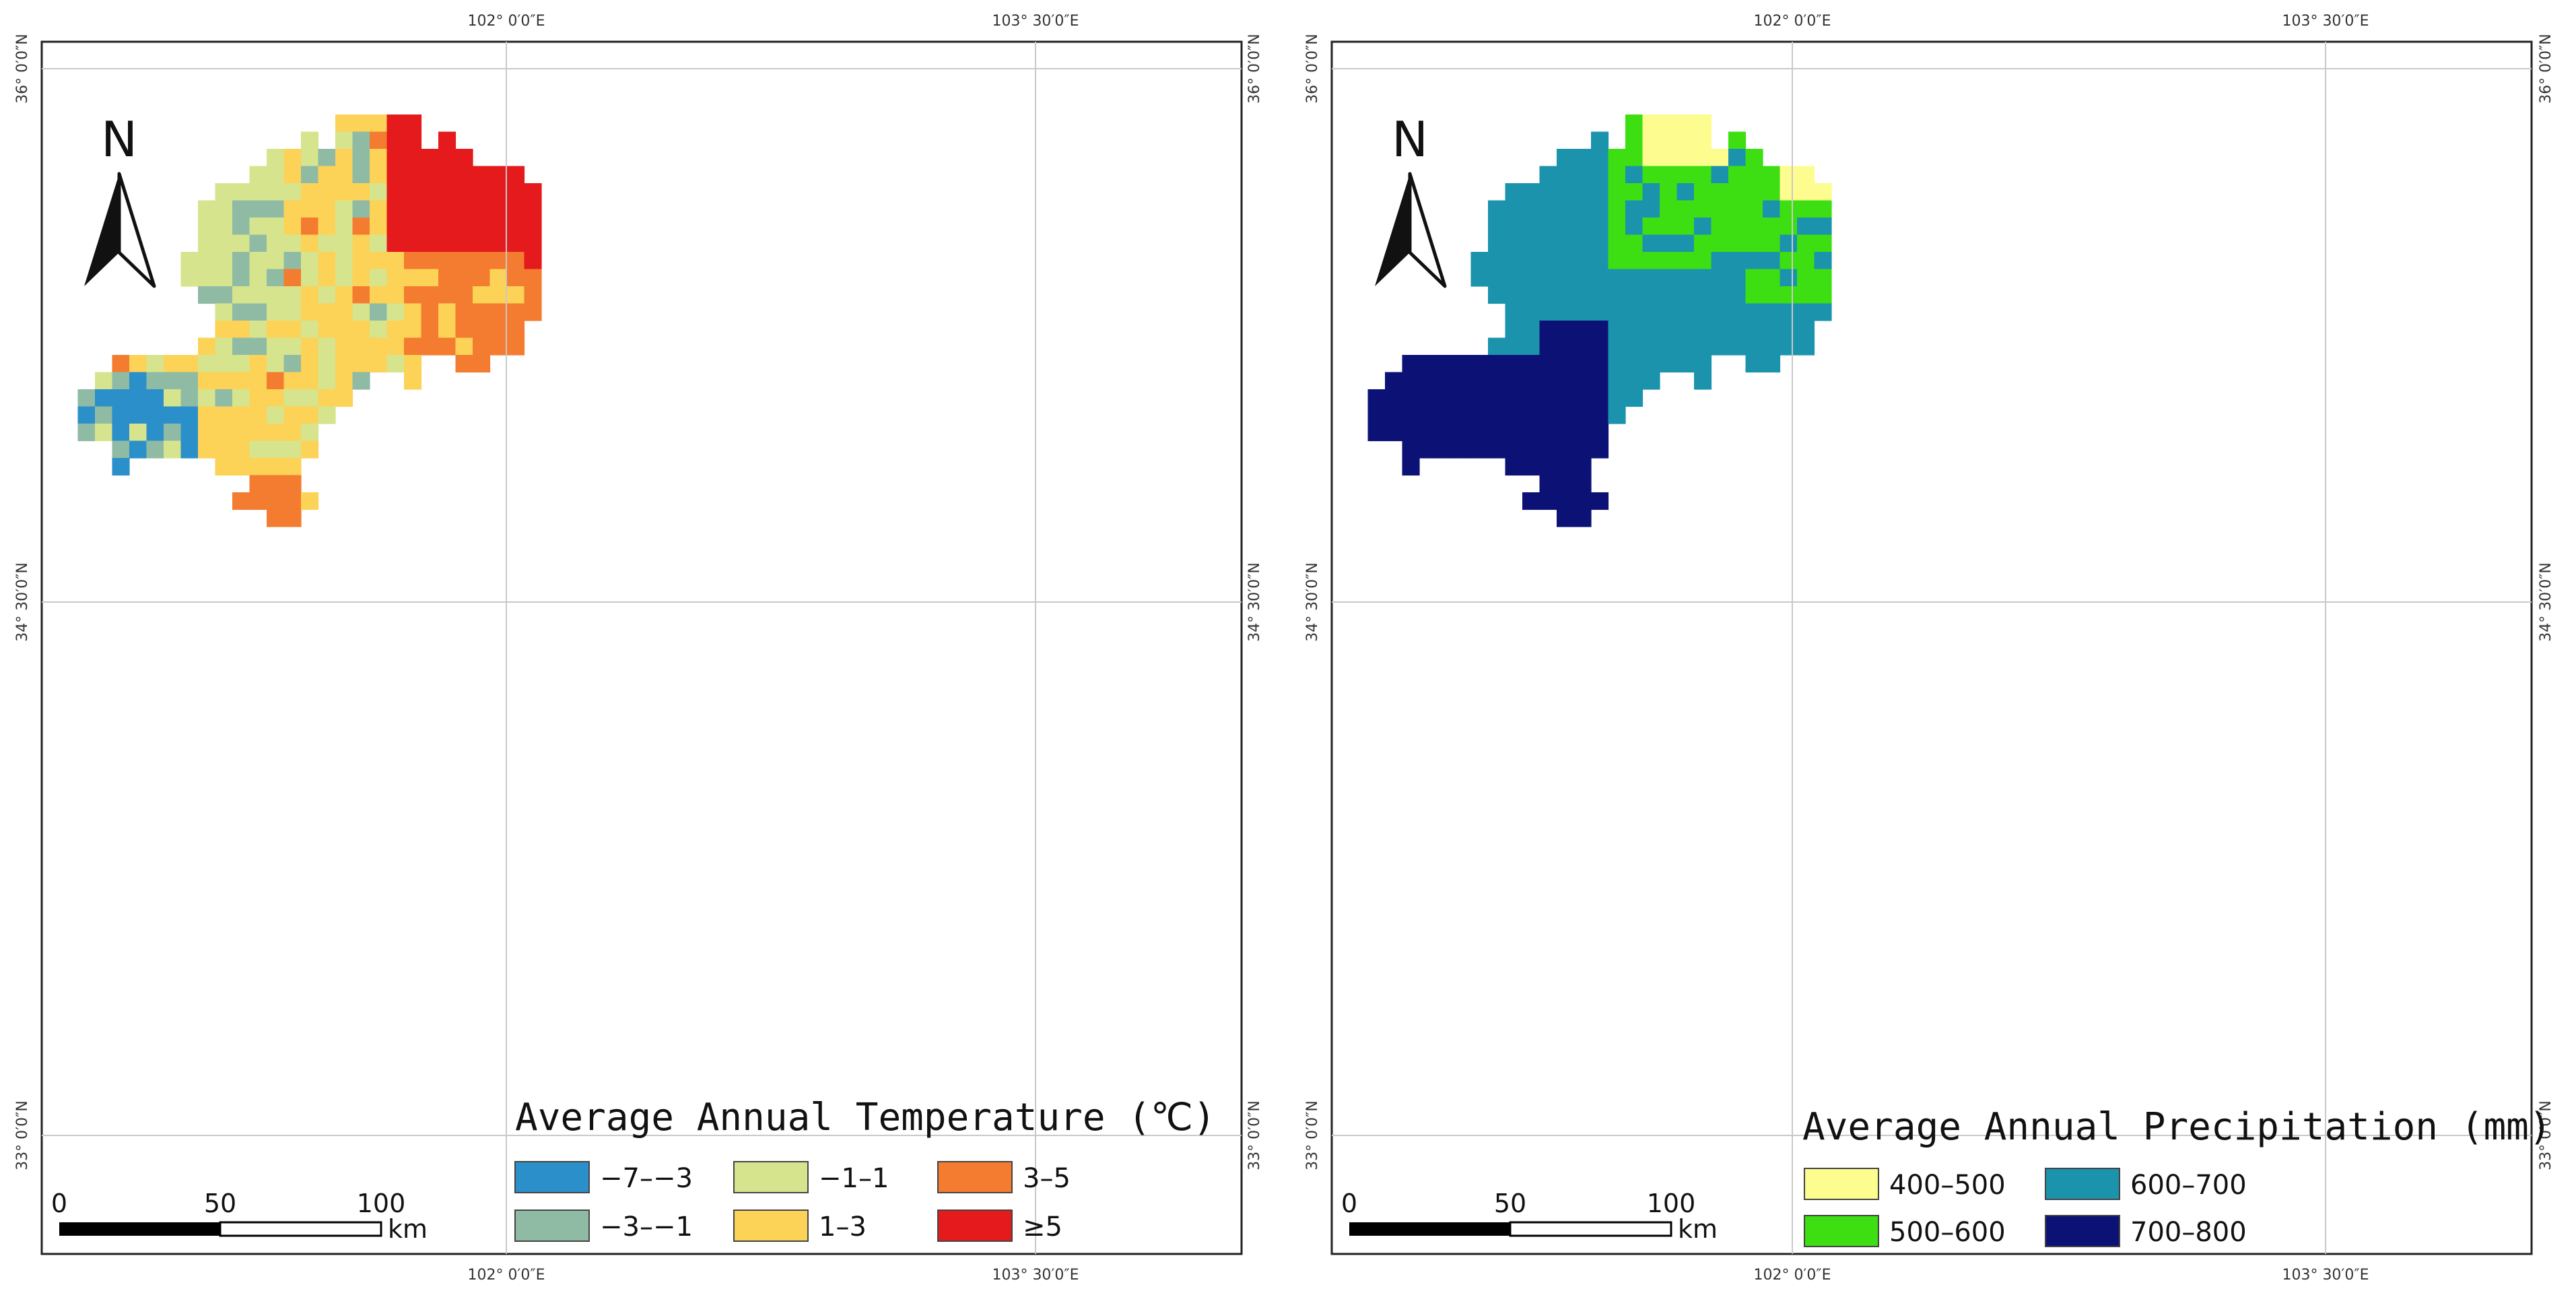  Describe the element at coordinates (1312, 69) in the screenshot. I see `lat-label-left: 36° 0′0″N` at that location.